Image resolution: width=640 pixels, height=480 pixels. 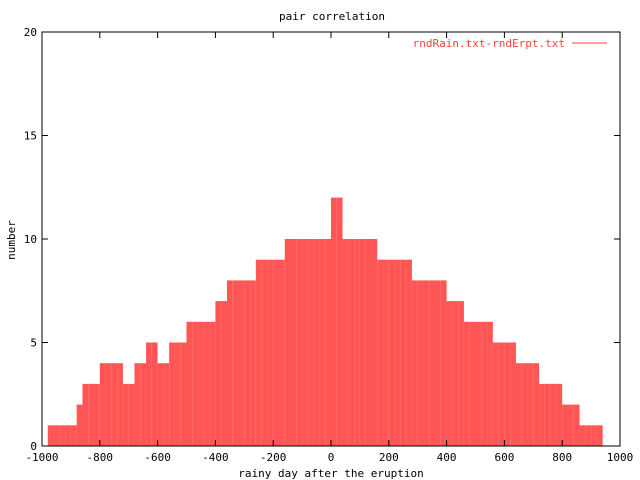 What do you see at coordinates (447, 457) in the screenshot?
I see `x-tick-label: 400` at bounding box center [447, 457].